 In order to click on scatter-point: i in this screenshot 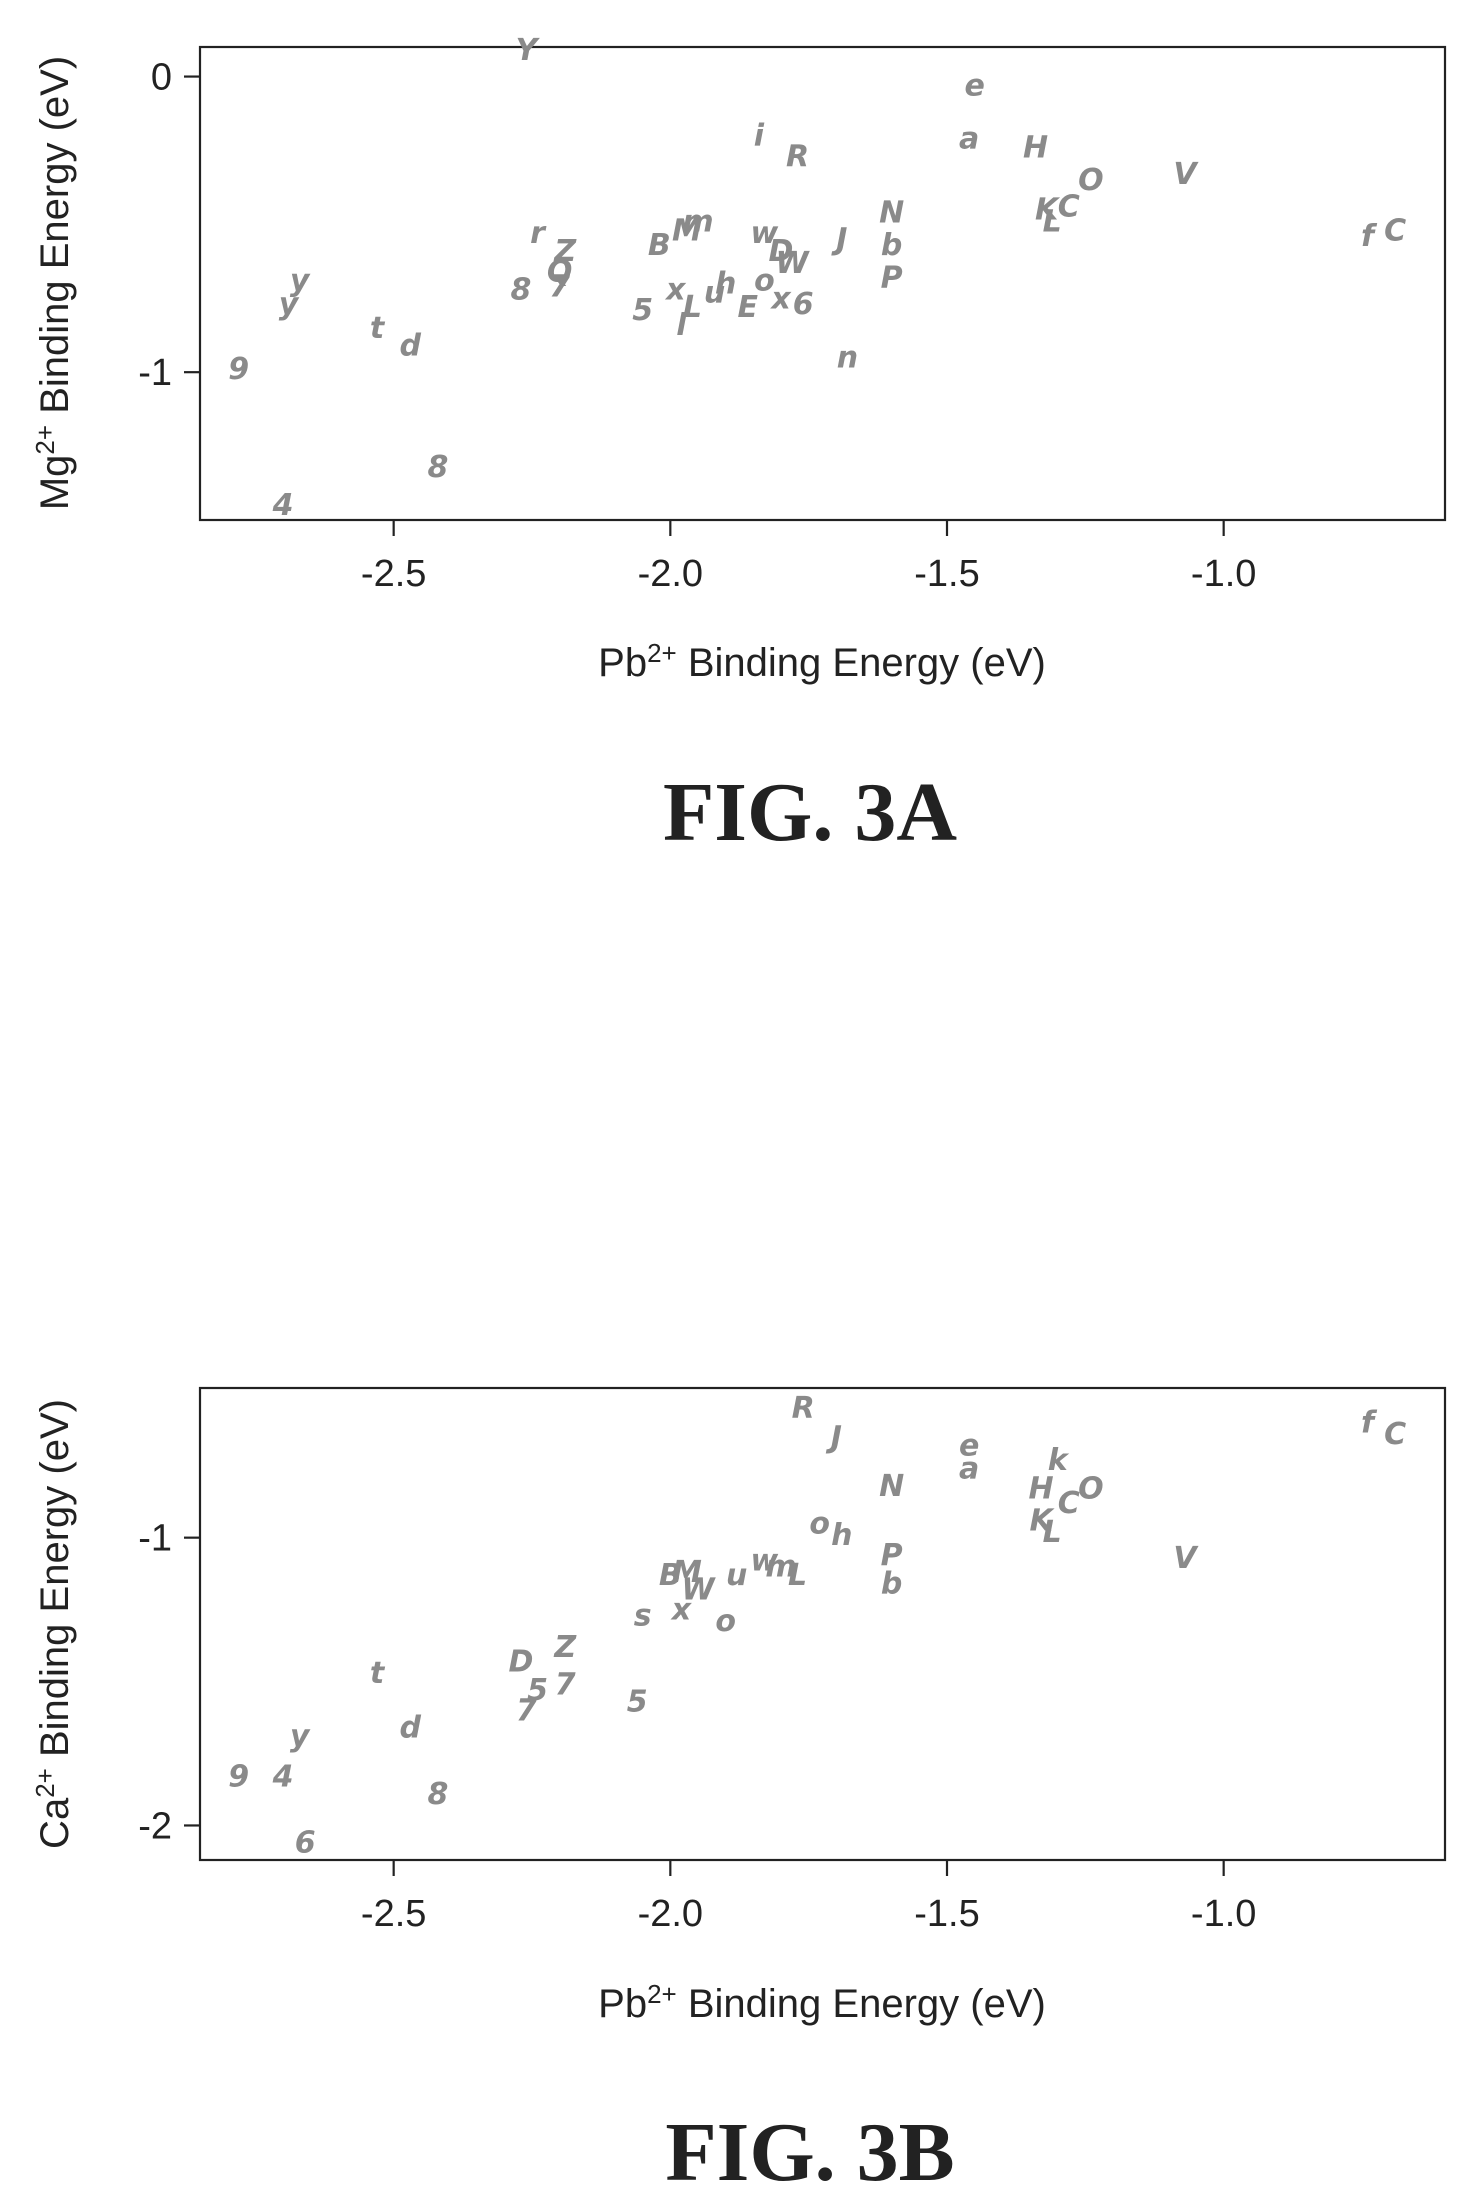, I will do `click(759, 136)`.